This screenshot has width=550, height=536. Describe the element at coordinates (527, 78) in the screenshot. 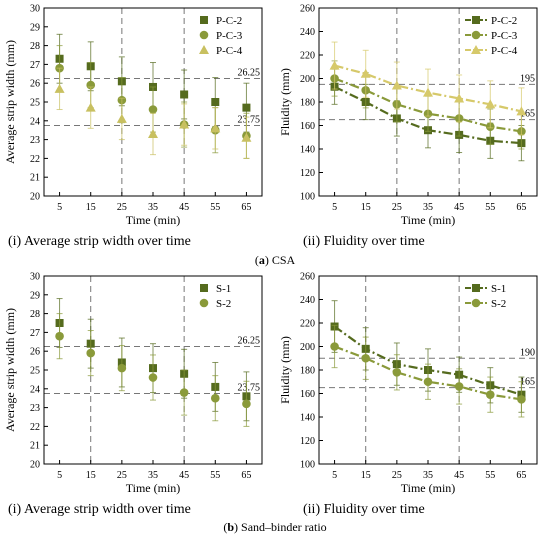

I see `reference-label: 195` at that location.